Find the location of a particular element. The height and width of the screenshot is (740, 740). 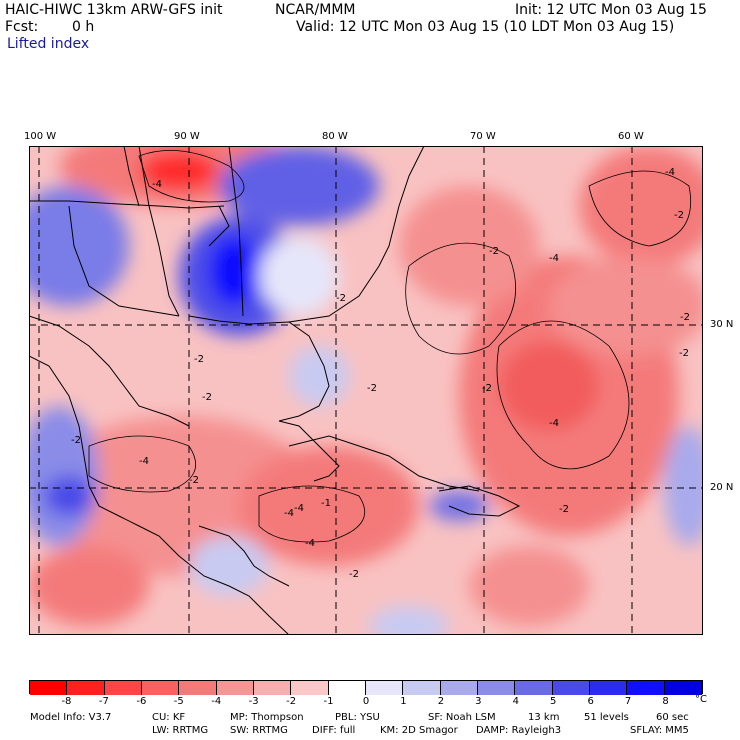

forecast-label: Fcst: is located at coordinates (22, 27).